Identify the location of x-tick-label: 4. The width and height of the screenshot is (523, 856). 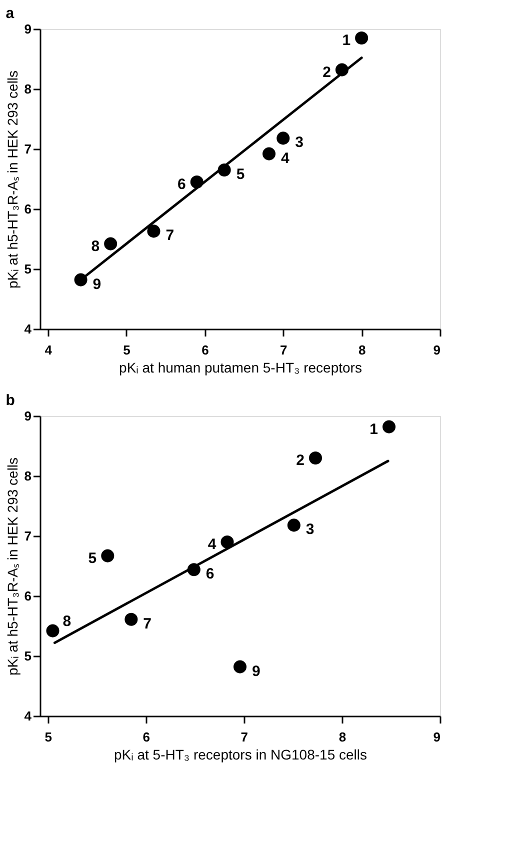
(48, 350).